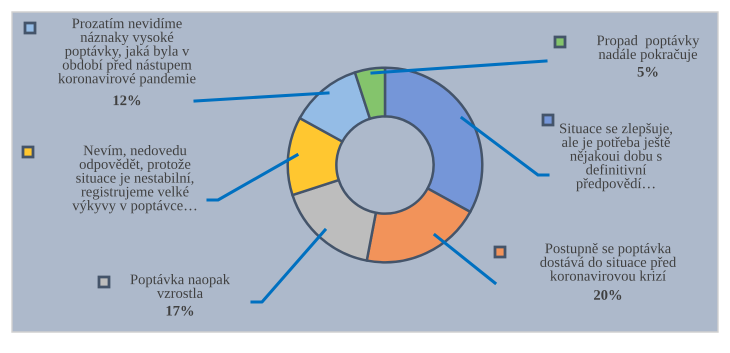 The height and width of the screenshot is (353, 730). I want to click on data-label: 5%, so click(648, 71).